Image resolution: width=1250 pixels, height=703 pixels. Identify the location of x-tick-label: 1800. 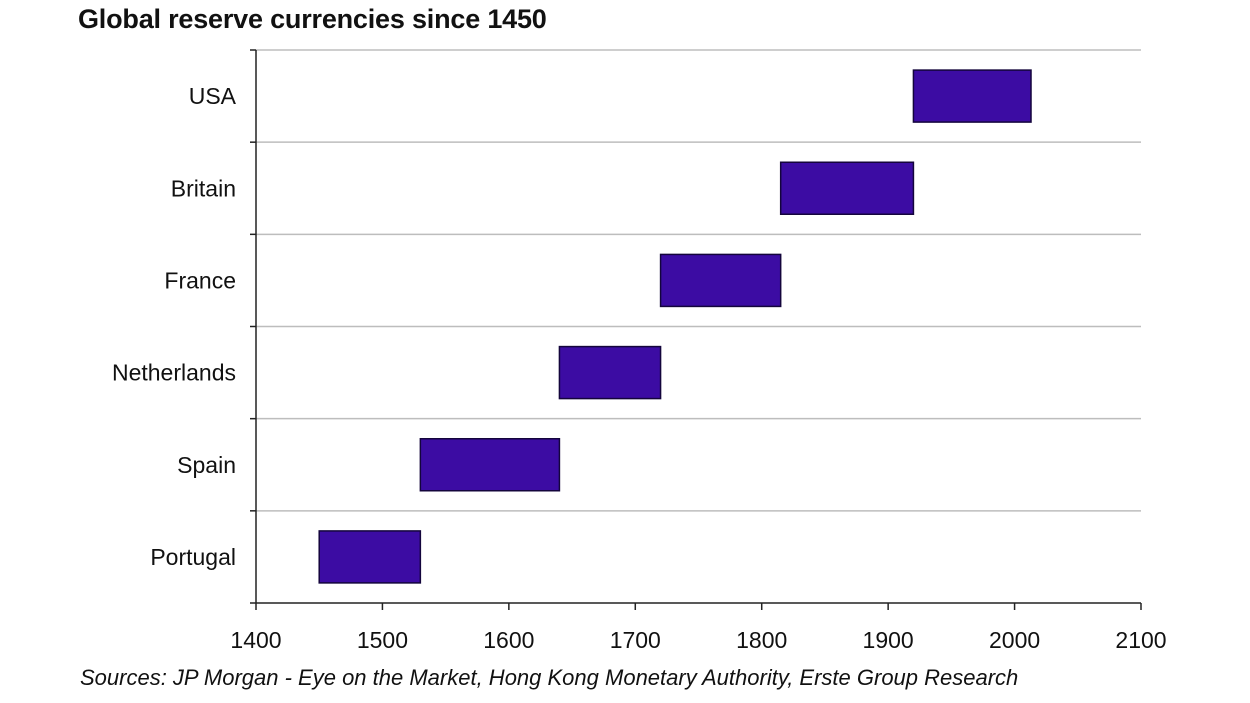
(761, 640).